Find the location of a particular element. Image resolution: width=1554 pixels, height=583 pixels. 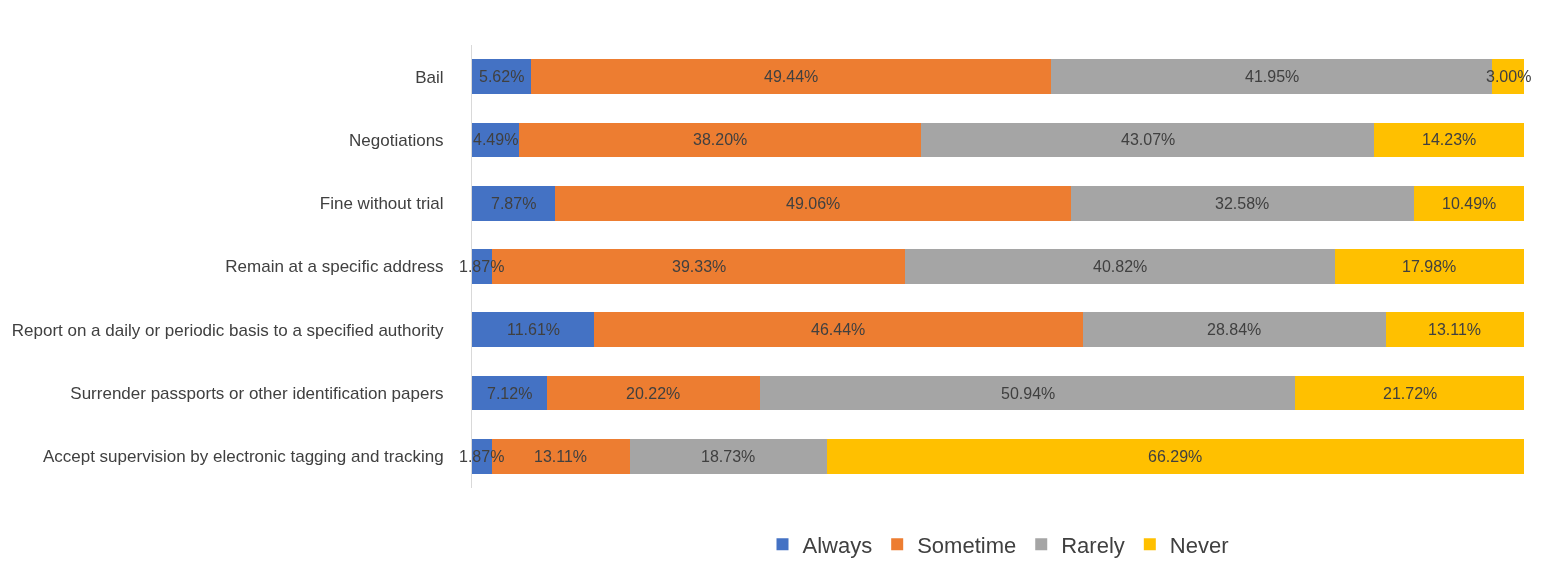

data-label: 41.95% is located at coordinates (1272, 76).